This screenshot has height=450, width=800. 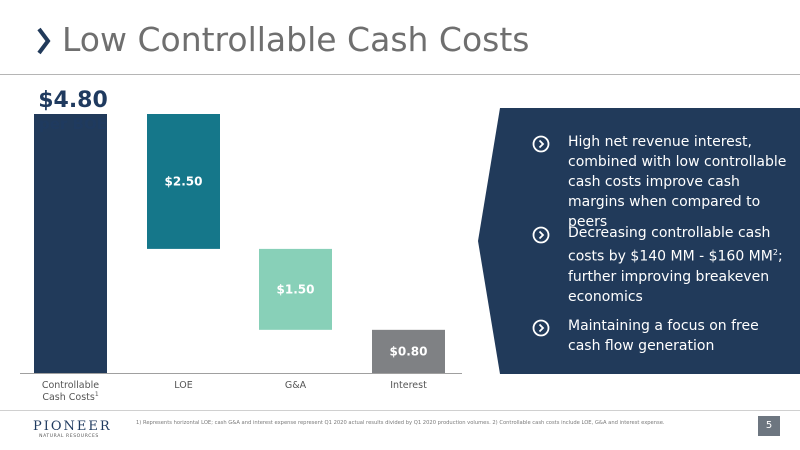 I want to click on company-logo: PIONEER NATURAL RESOURCES, so click(x=72, y=429).